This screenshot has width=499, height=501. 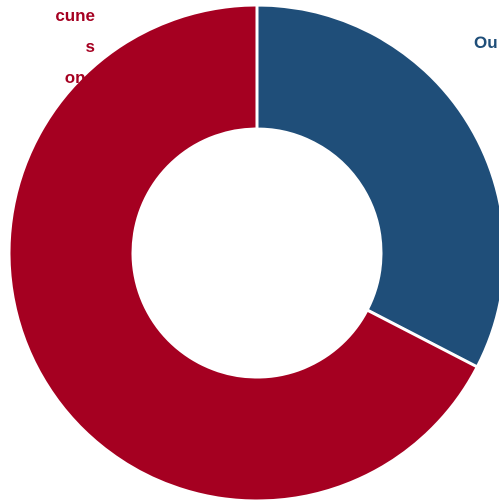 I want to click on slice-labels: Ou cune s ons, so click(x=276, y=46).